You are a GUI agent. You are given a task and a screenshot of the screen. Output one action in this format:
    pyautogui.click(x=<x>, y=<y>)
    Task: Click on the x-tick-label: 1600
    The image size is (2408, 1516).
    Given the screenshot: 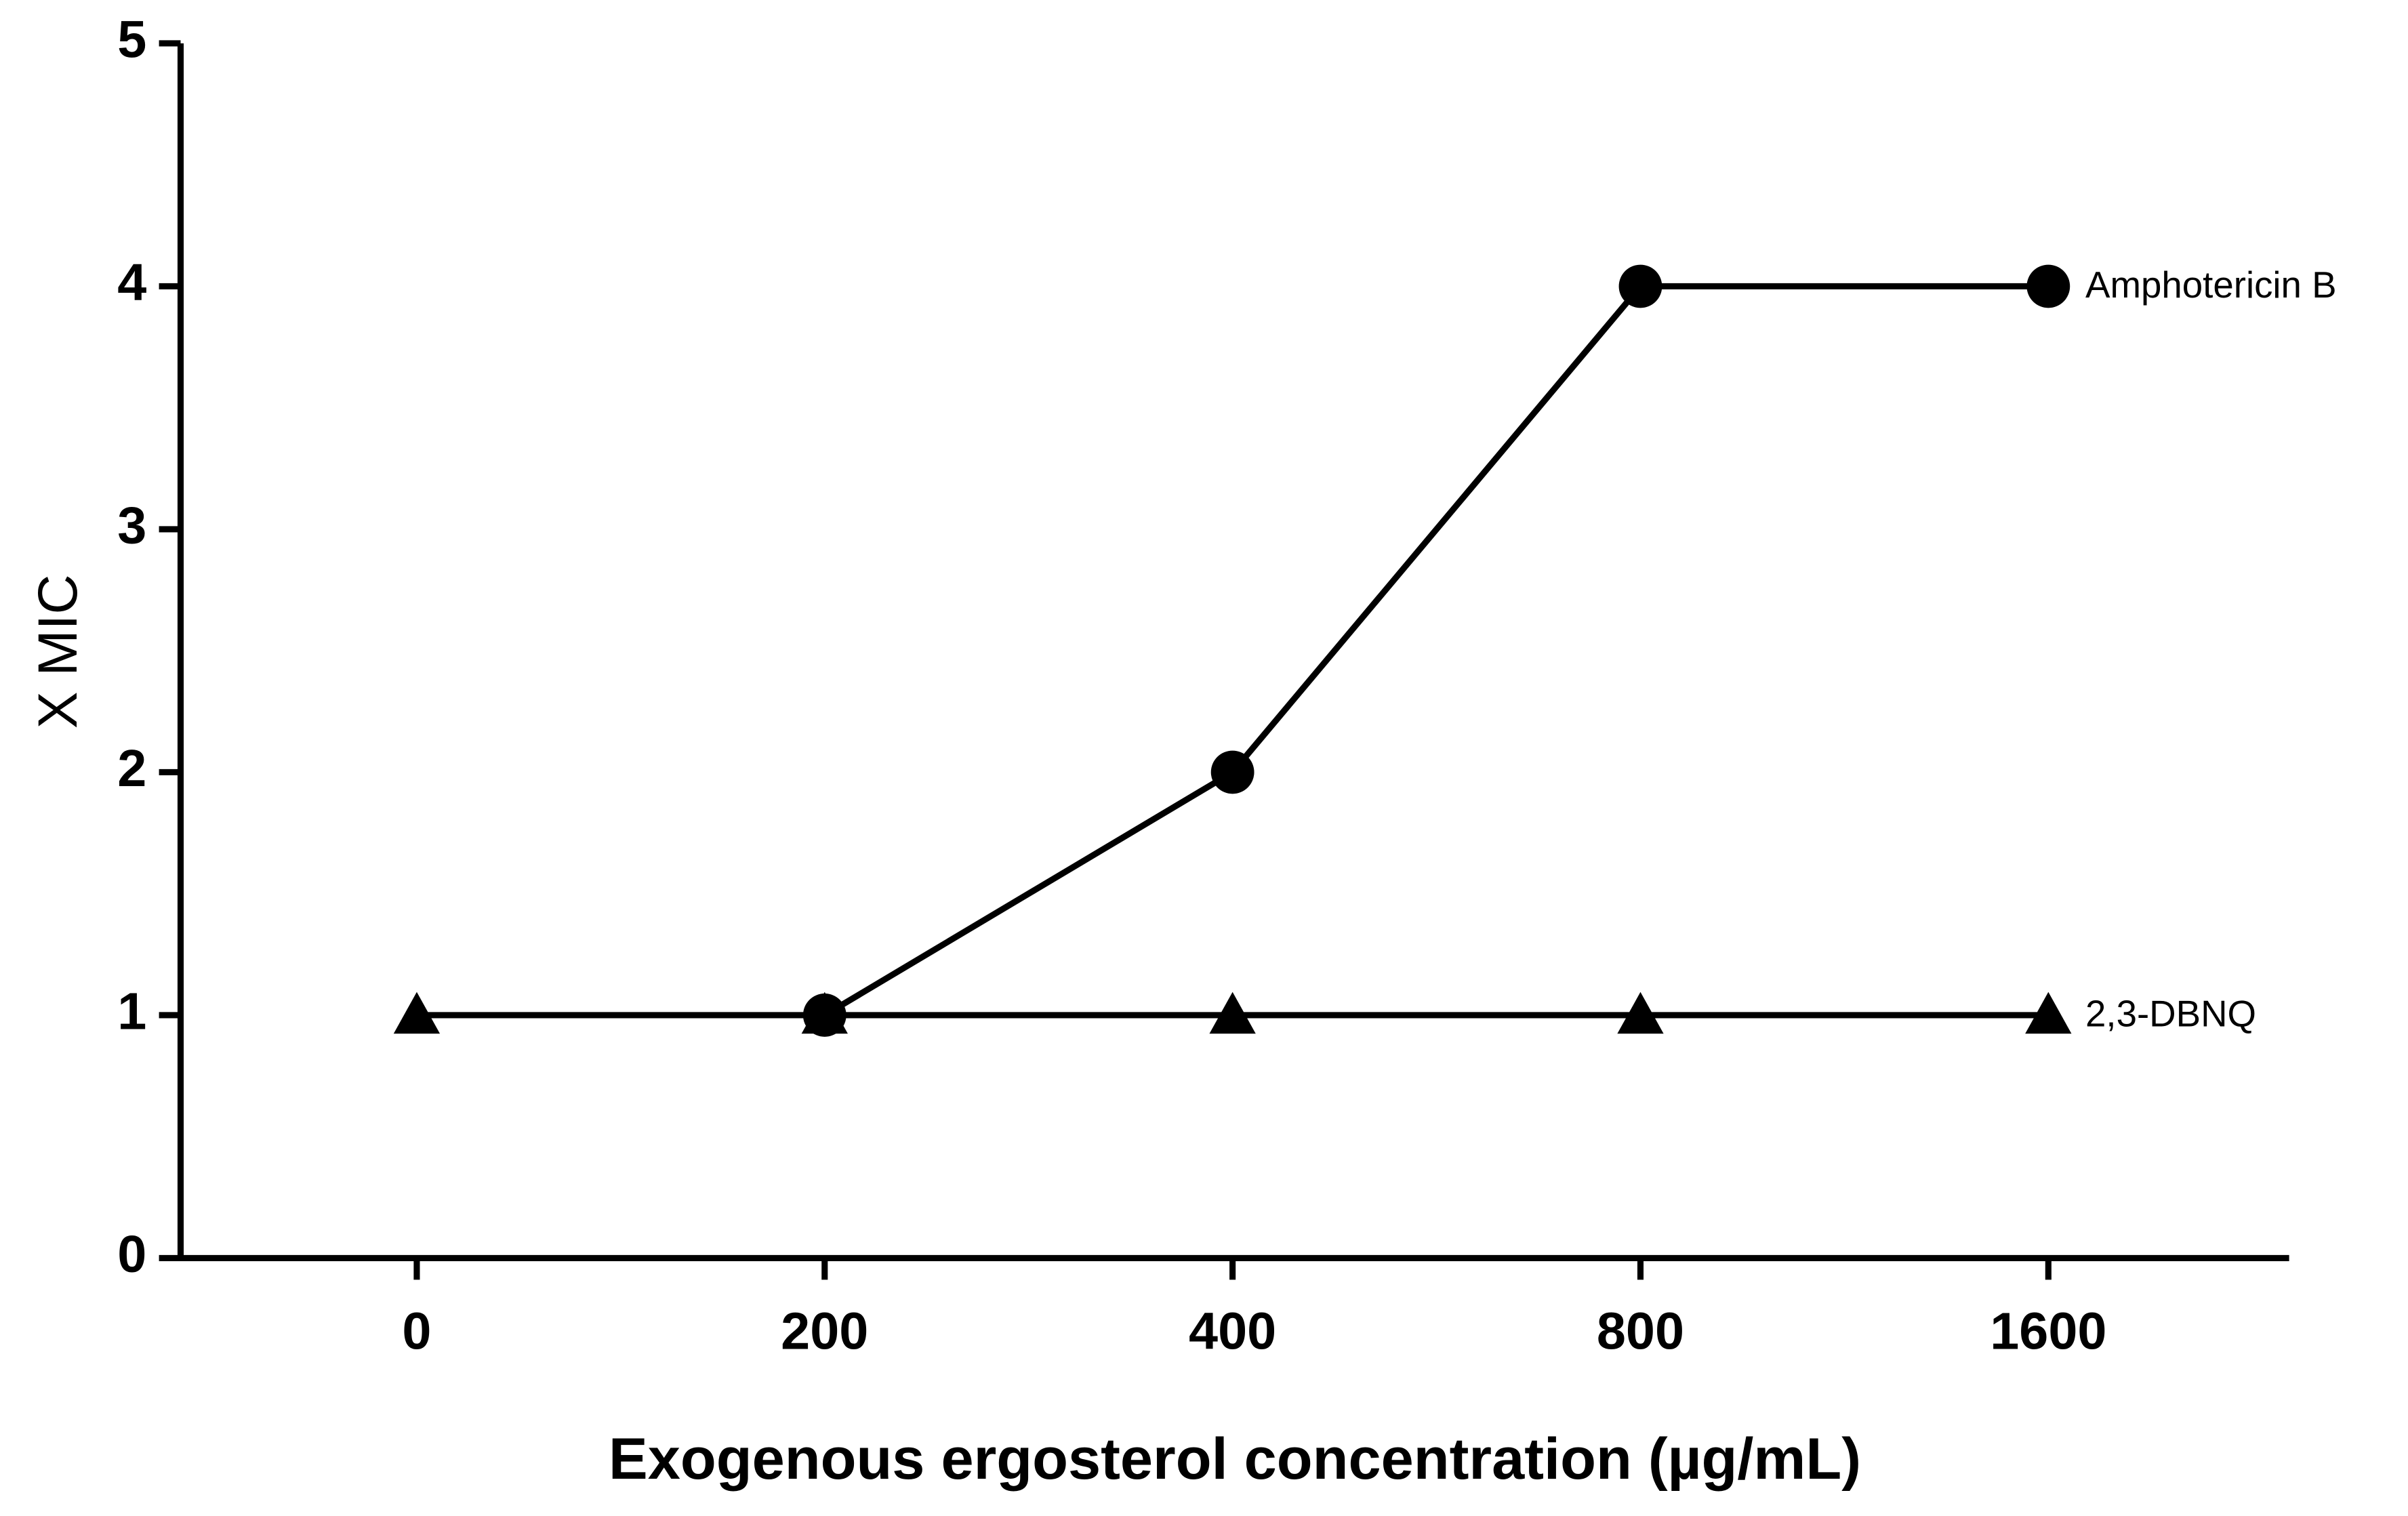 What is the action you would take?
    pyautogui.click(x=2048, y=1332)
    